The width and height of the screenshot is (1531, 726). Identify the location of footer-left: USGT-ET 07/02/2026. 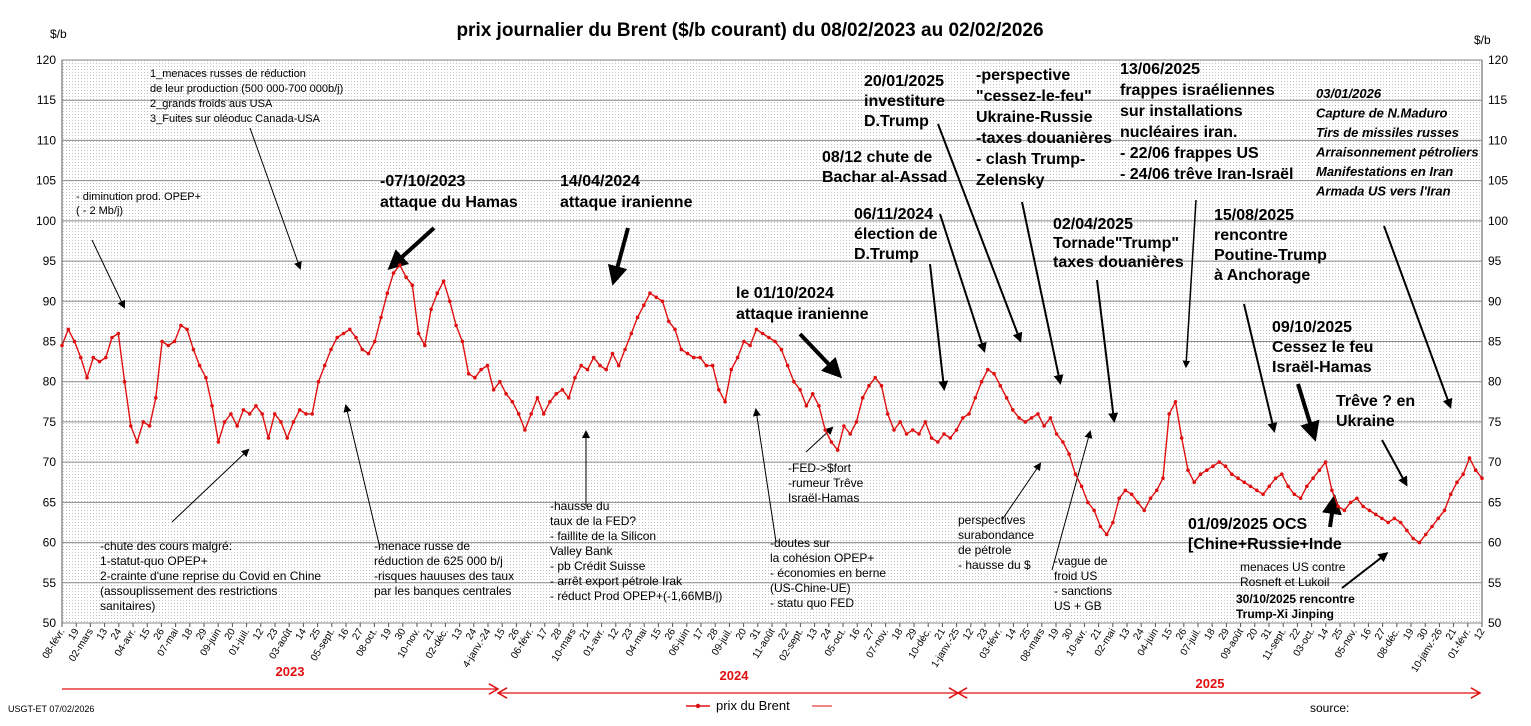
(51, 709).